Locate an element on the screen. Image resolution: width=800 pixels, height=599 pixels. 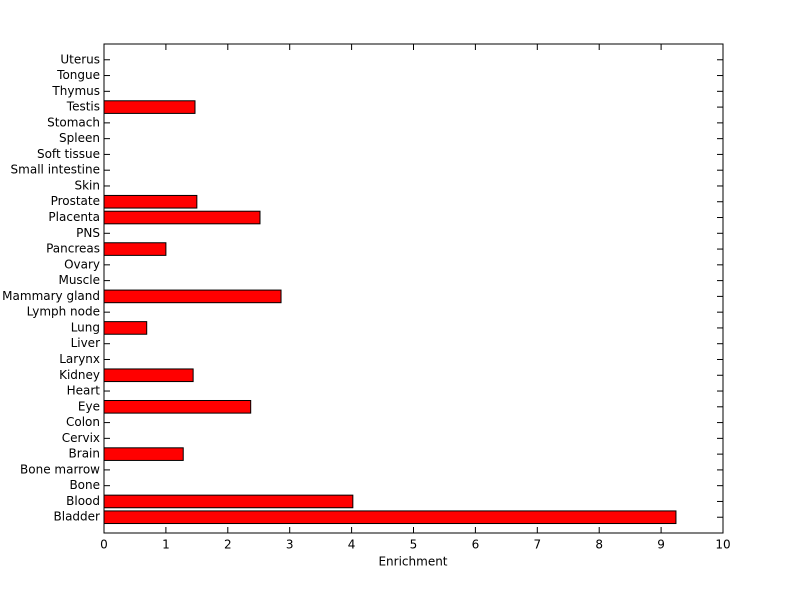
y-tick-label: Cervix is located at coordinates (81, 438).